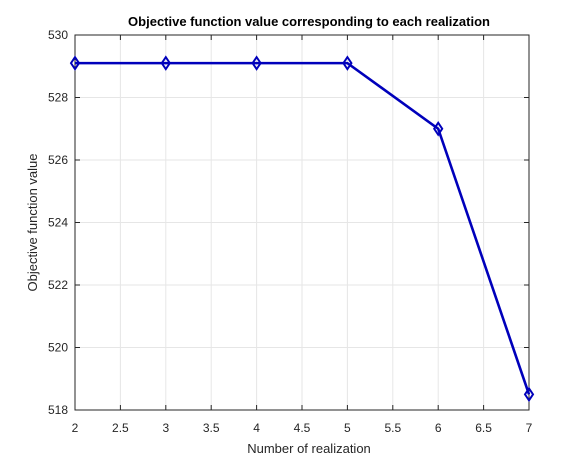 This screenshot has height=462, width=583. I want to click on x-tick-label: 2.5, so click(120, 428).